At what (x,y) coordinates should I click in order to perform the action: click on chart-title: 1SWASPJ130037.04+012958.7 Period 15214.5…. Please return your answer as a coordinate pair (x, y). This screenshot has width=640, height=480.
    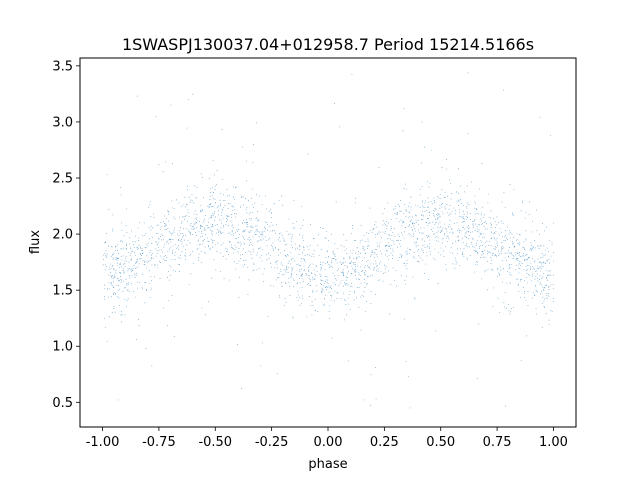
    Looking at the image, I should click on (328, 44).